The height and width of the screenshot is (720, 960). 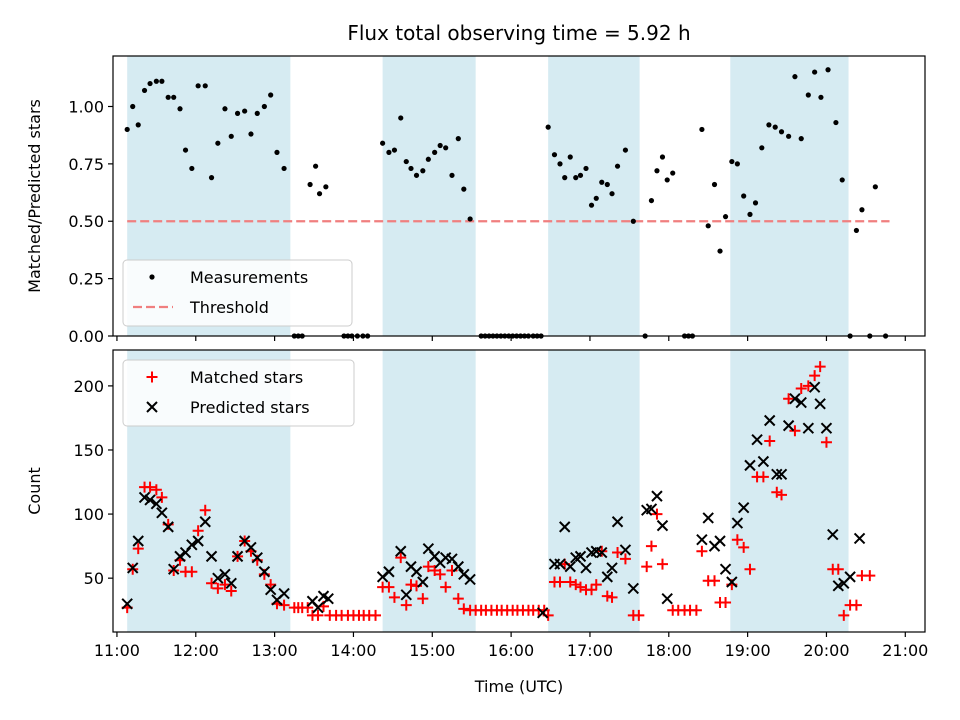 I want to click on y-tick-label: 100, so click(x=88, y=514).